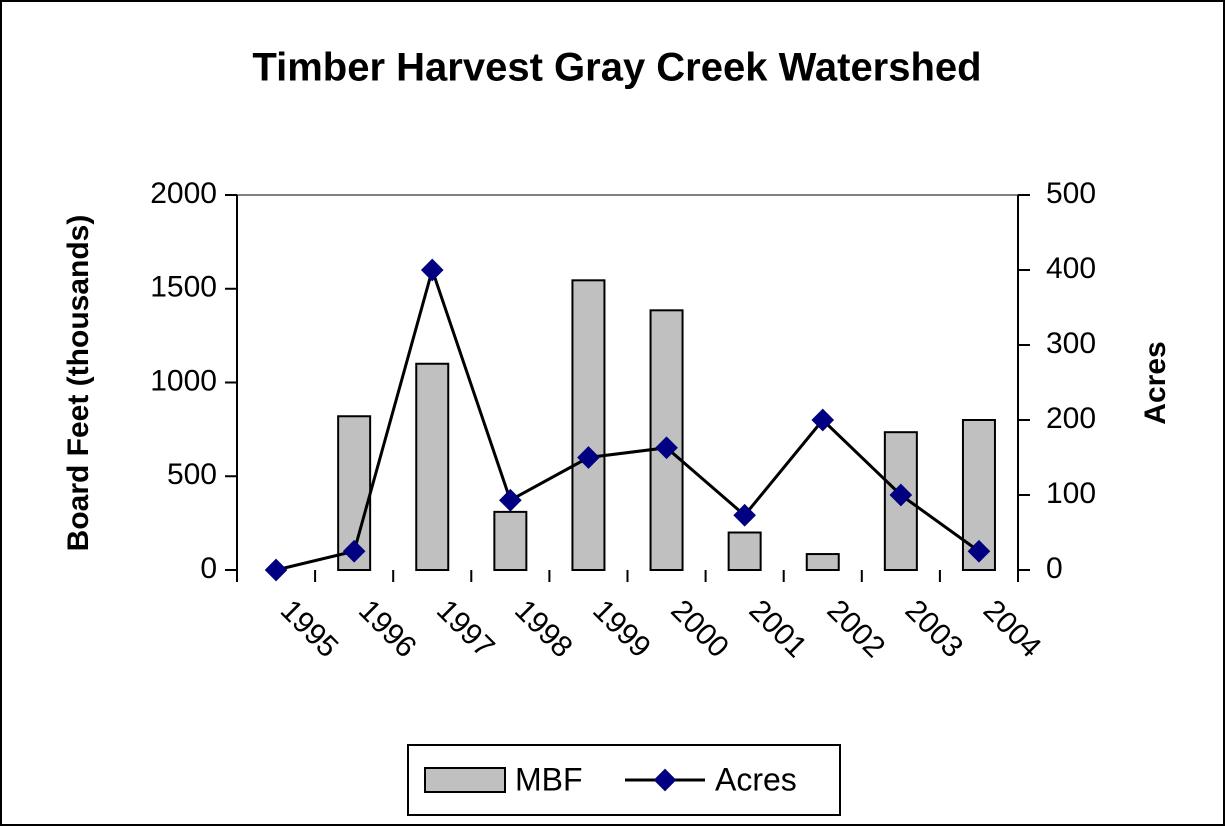 This screenshot has height=826, width=1225. What do you see at coordinates (756, 779) in the screenshot?
I see `legend-label: Acres` at bounding box center [756, 779].